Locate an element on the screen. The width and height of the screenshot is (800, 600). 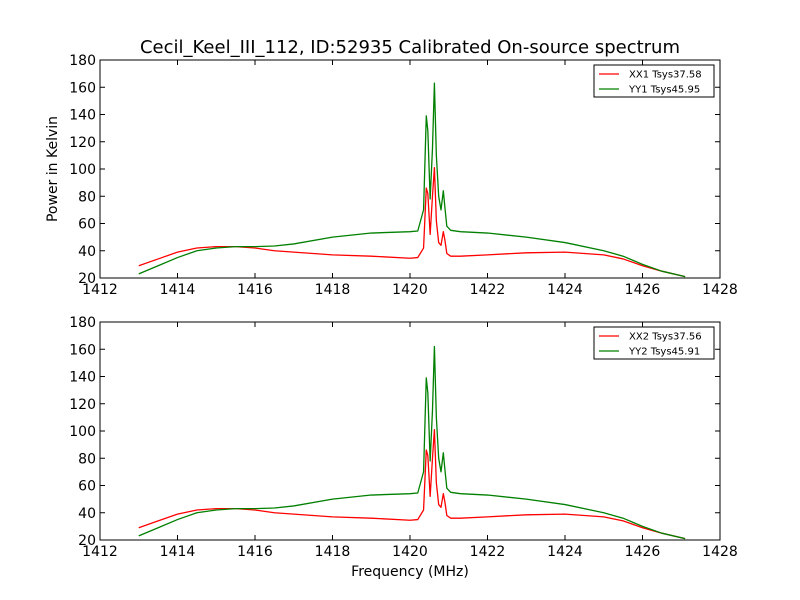
legend-label-2: YY2 Tsys45.91 is located at coordinates (664, 352).